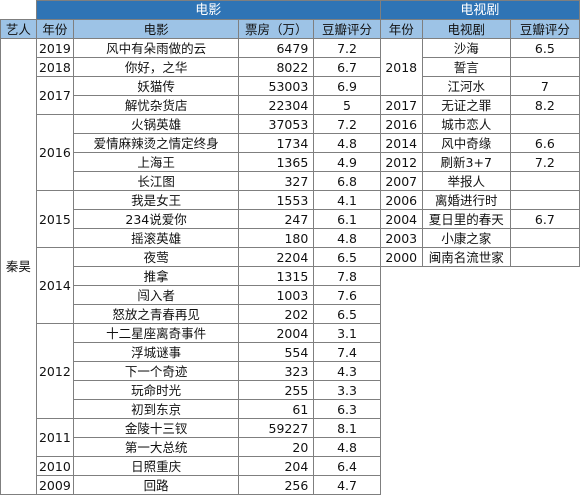 The image size is (580, 495). Describe the element at coordinates (290, 485) in the screenshot. I see `table-row: 2009 回路 256 4.7` at that location.